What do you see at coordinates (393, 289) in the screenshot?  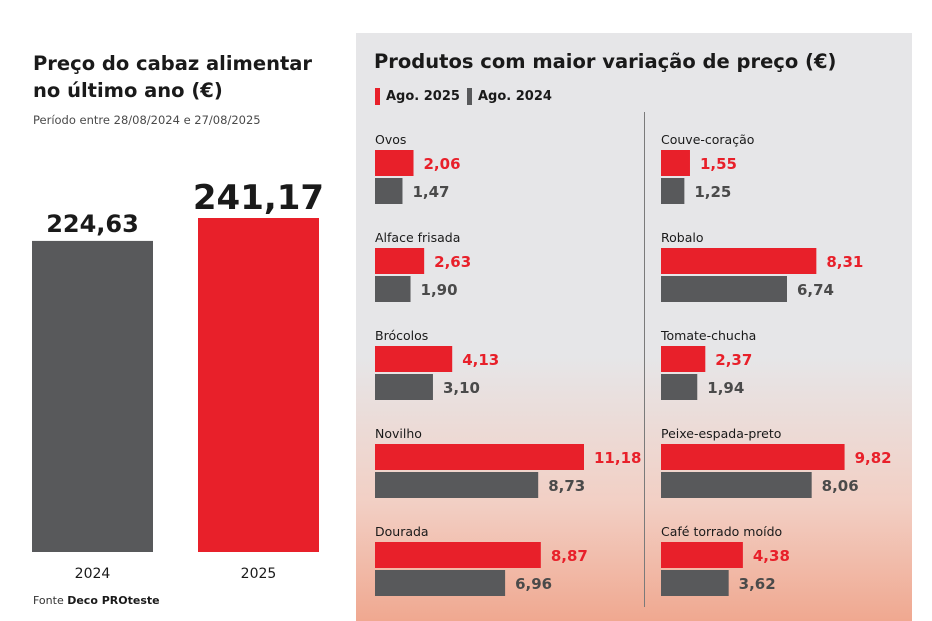 I see `bar-2024-alface-frisada` at bounding box center [393, 289].